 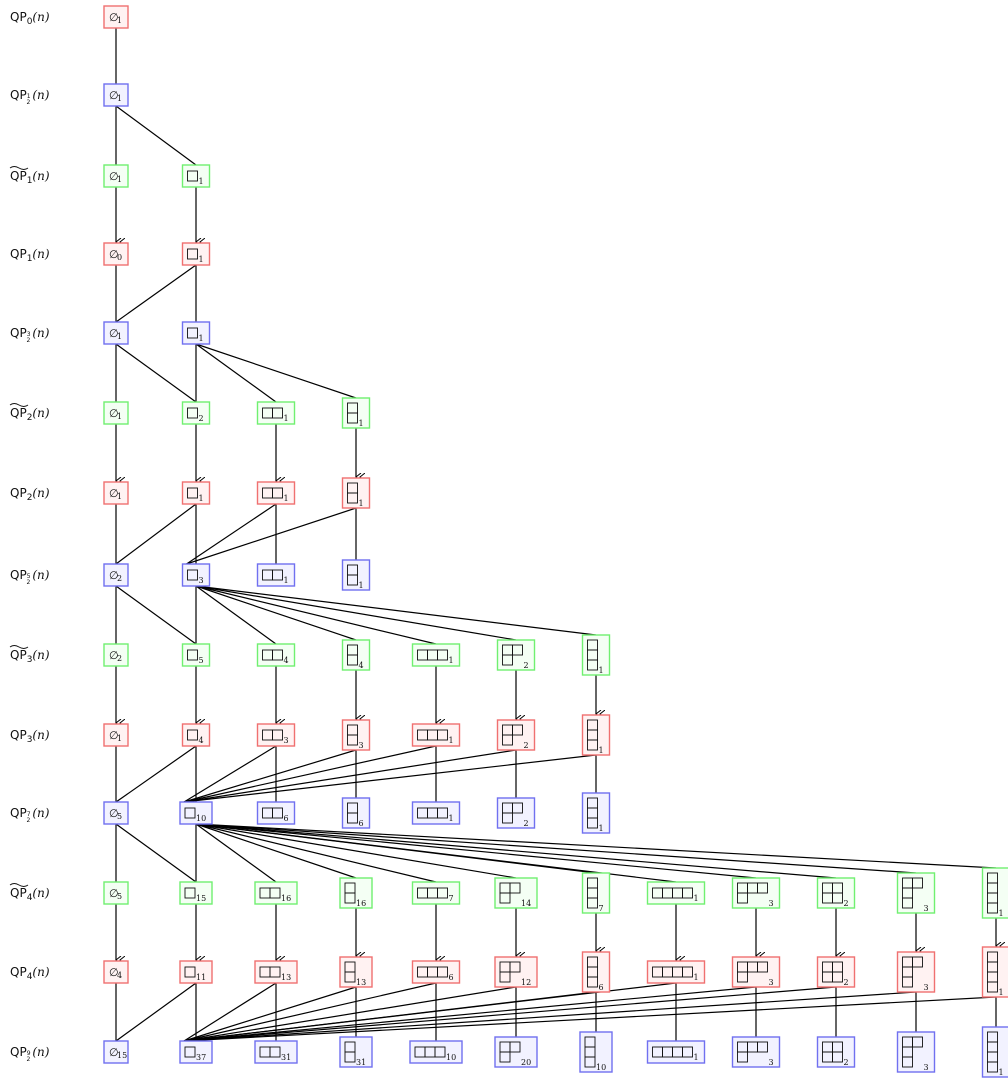 I want to click on partition-node: 2, so click(x=836, y=1052).